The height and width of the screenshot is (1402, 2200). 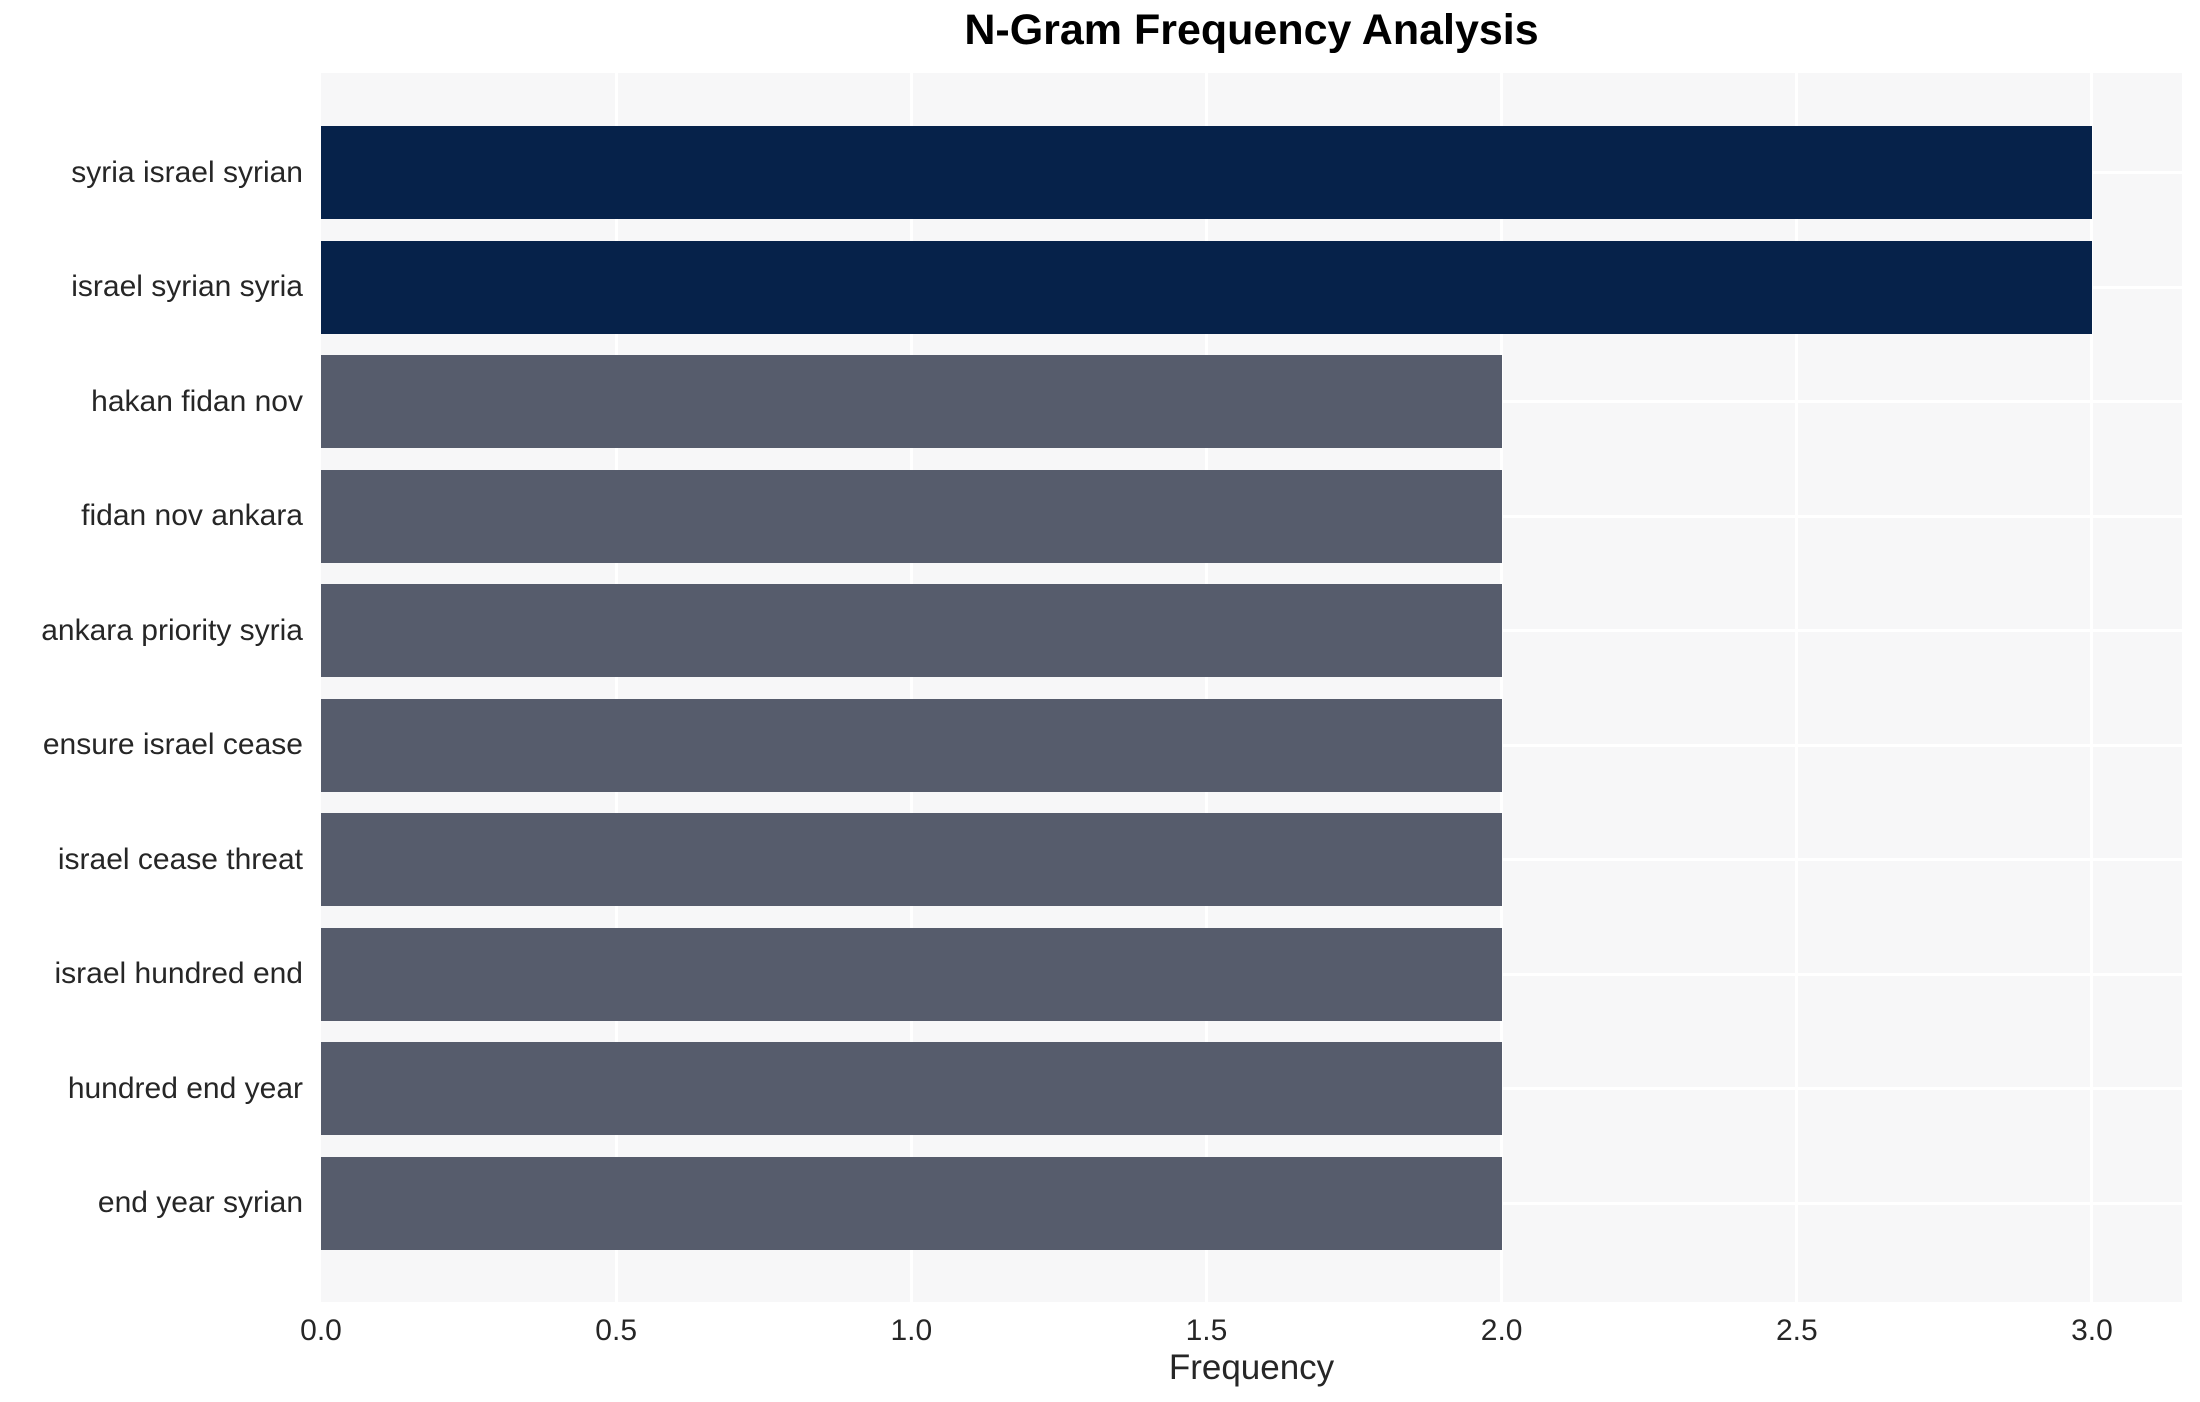 What do you see at coordinates (911, 1330) in the screenshot?
I see `x-axis-tick-label: 1.0` at bounding box center [911, 1330].